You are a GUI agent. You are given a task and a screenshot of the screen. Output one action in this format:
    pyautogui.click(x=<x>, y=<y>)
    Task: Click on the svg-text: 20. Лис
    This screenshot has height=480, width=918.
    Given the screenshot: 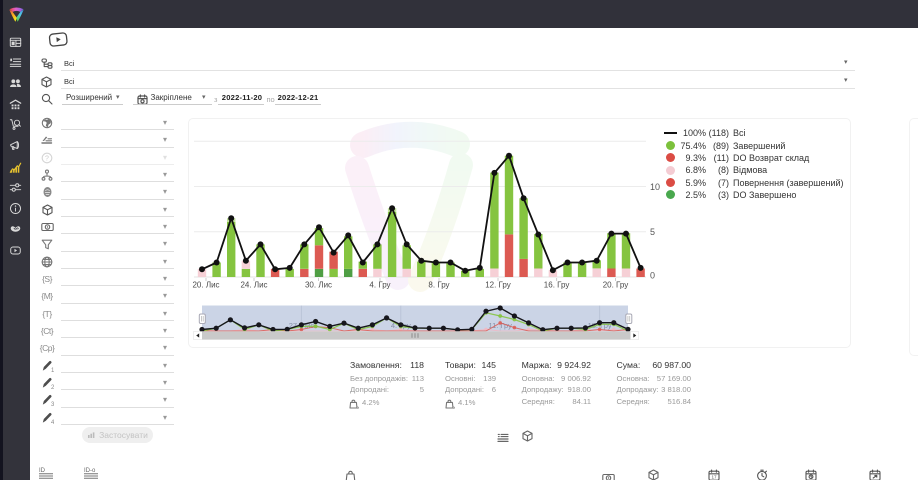 What is the action you would take?
    pyautogui.click(x=205, y=285)
    